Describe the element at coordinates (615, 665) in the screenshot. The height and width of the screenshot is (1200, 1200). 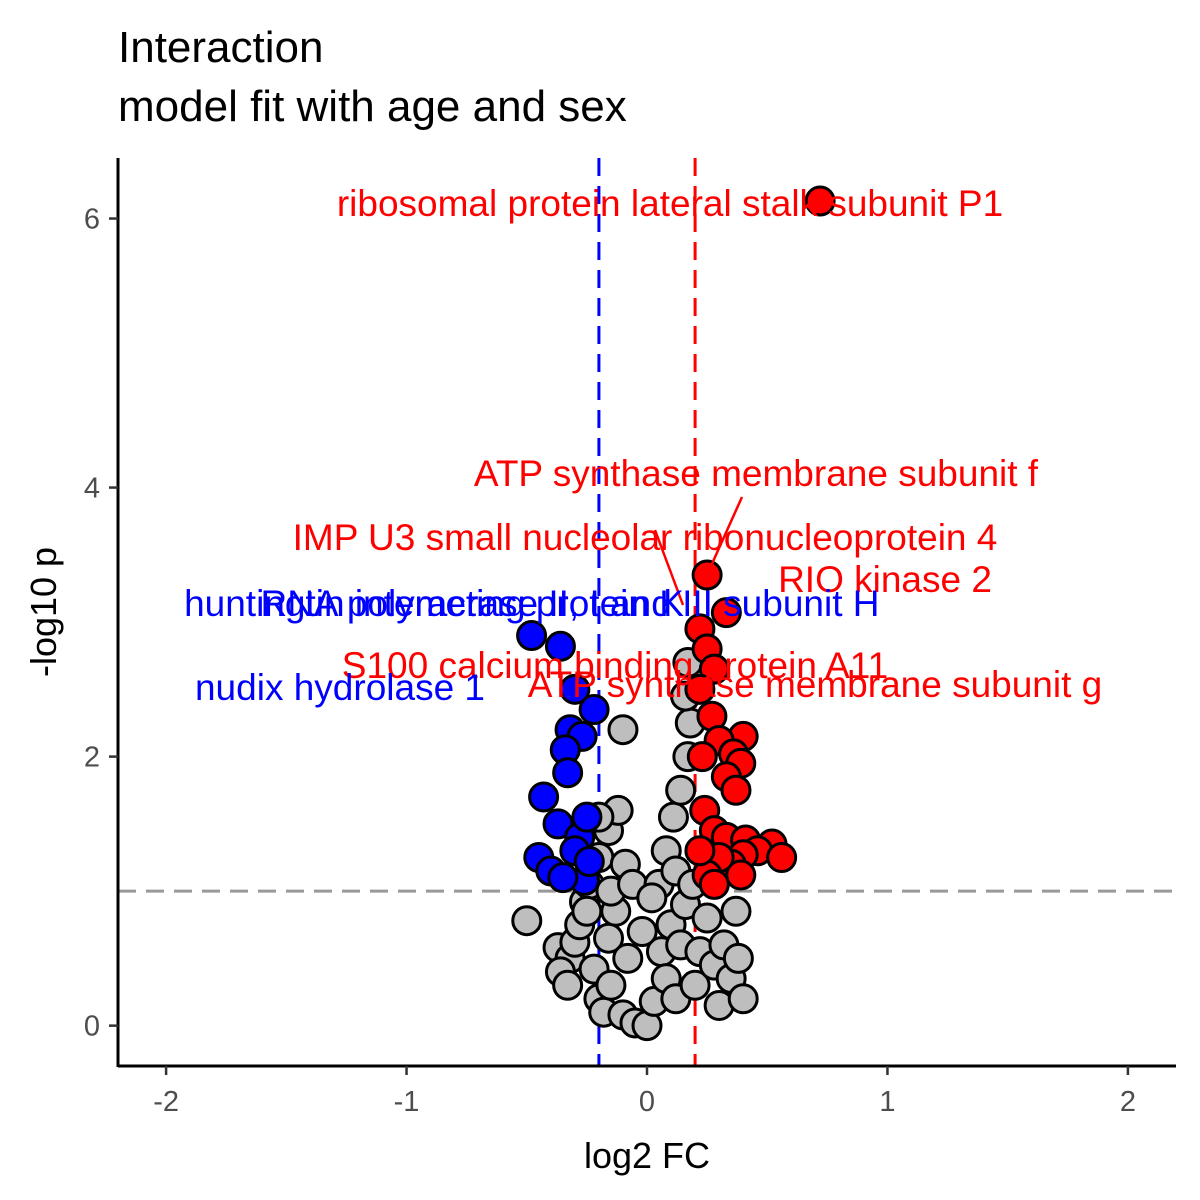
I see `gene-label: S100 calcium binding protein A11` at that location.